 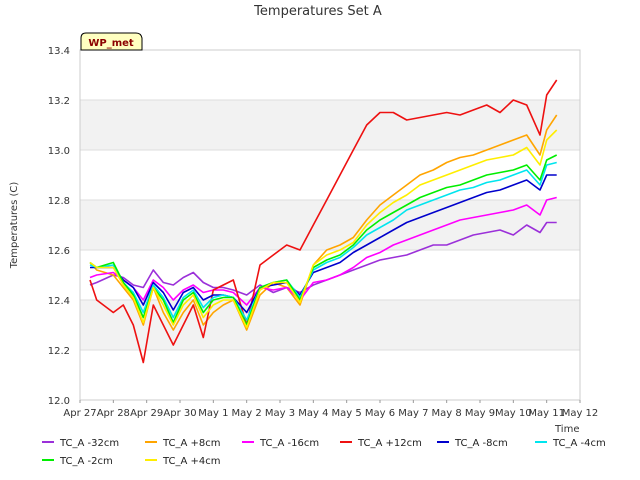 I want to click on legend-label: TC_A +12cm, so click(x=389, y=443).